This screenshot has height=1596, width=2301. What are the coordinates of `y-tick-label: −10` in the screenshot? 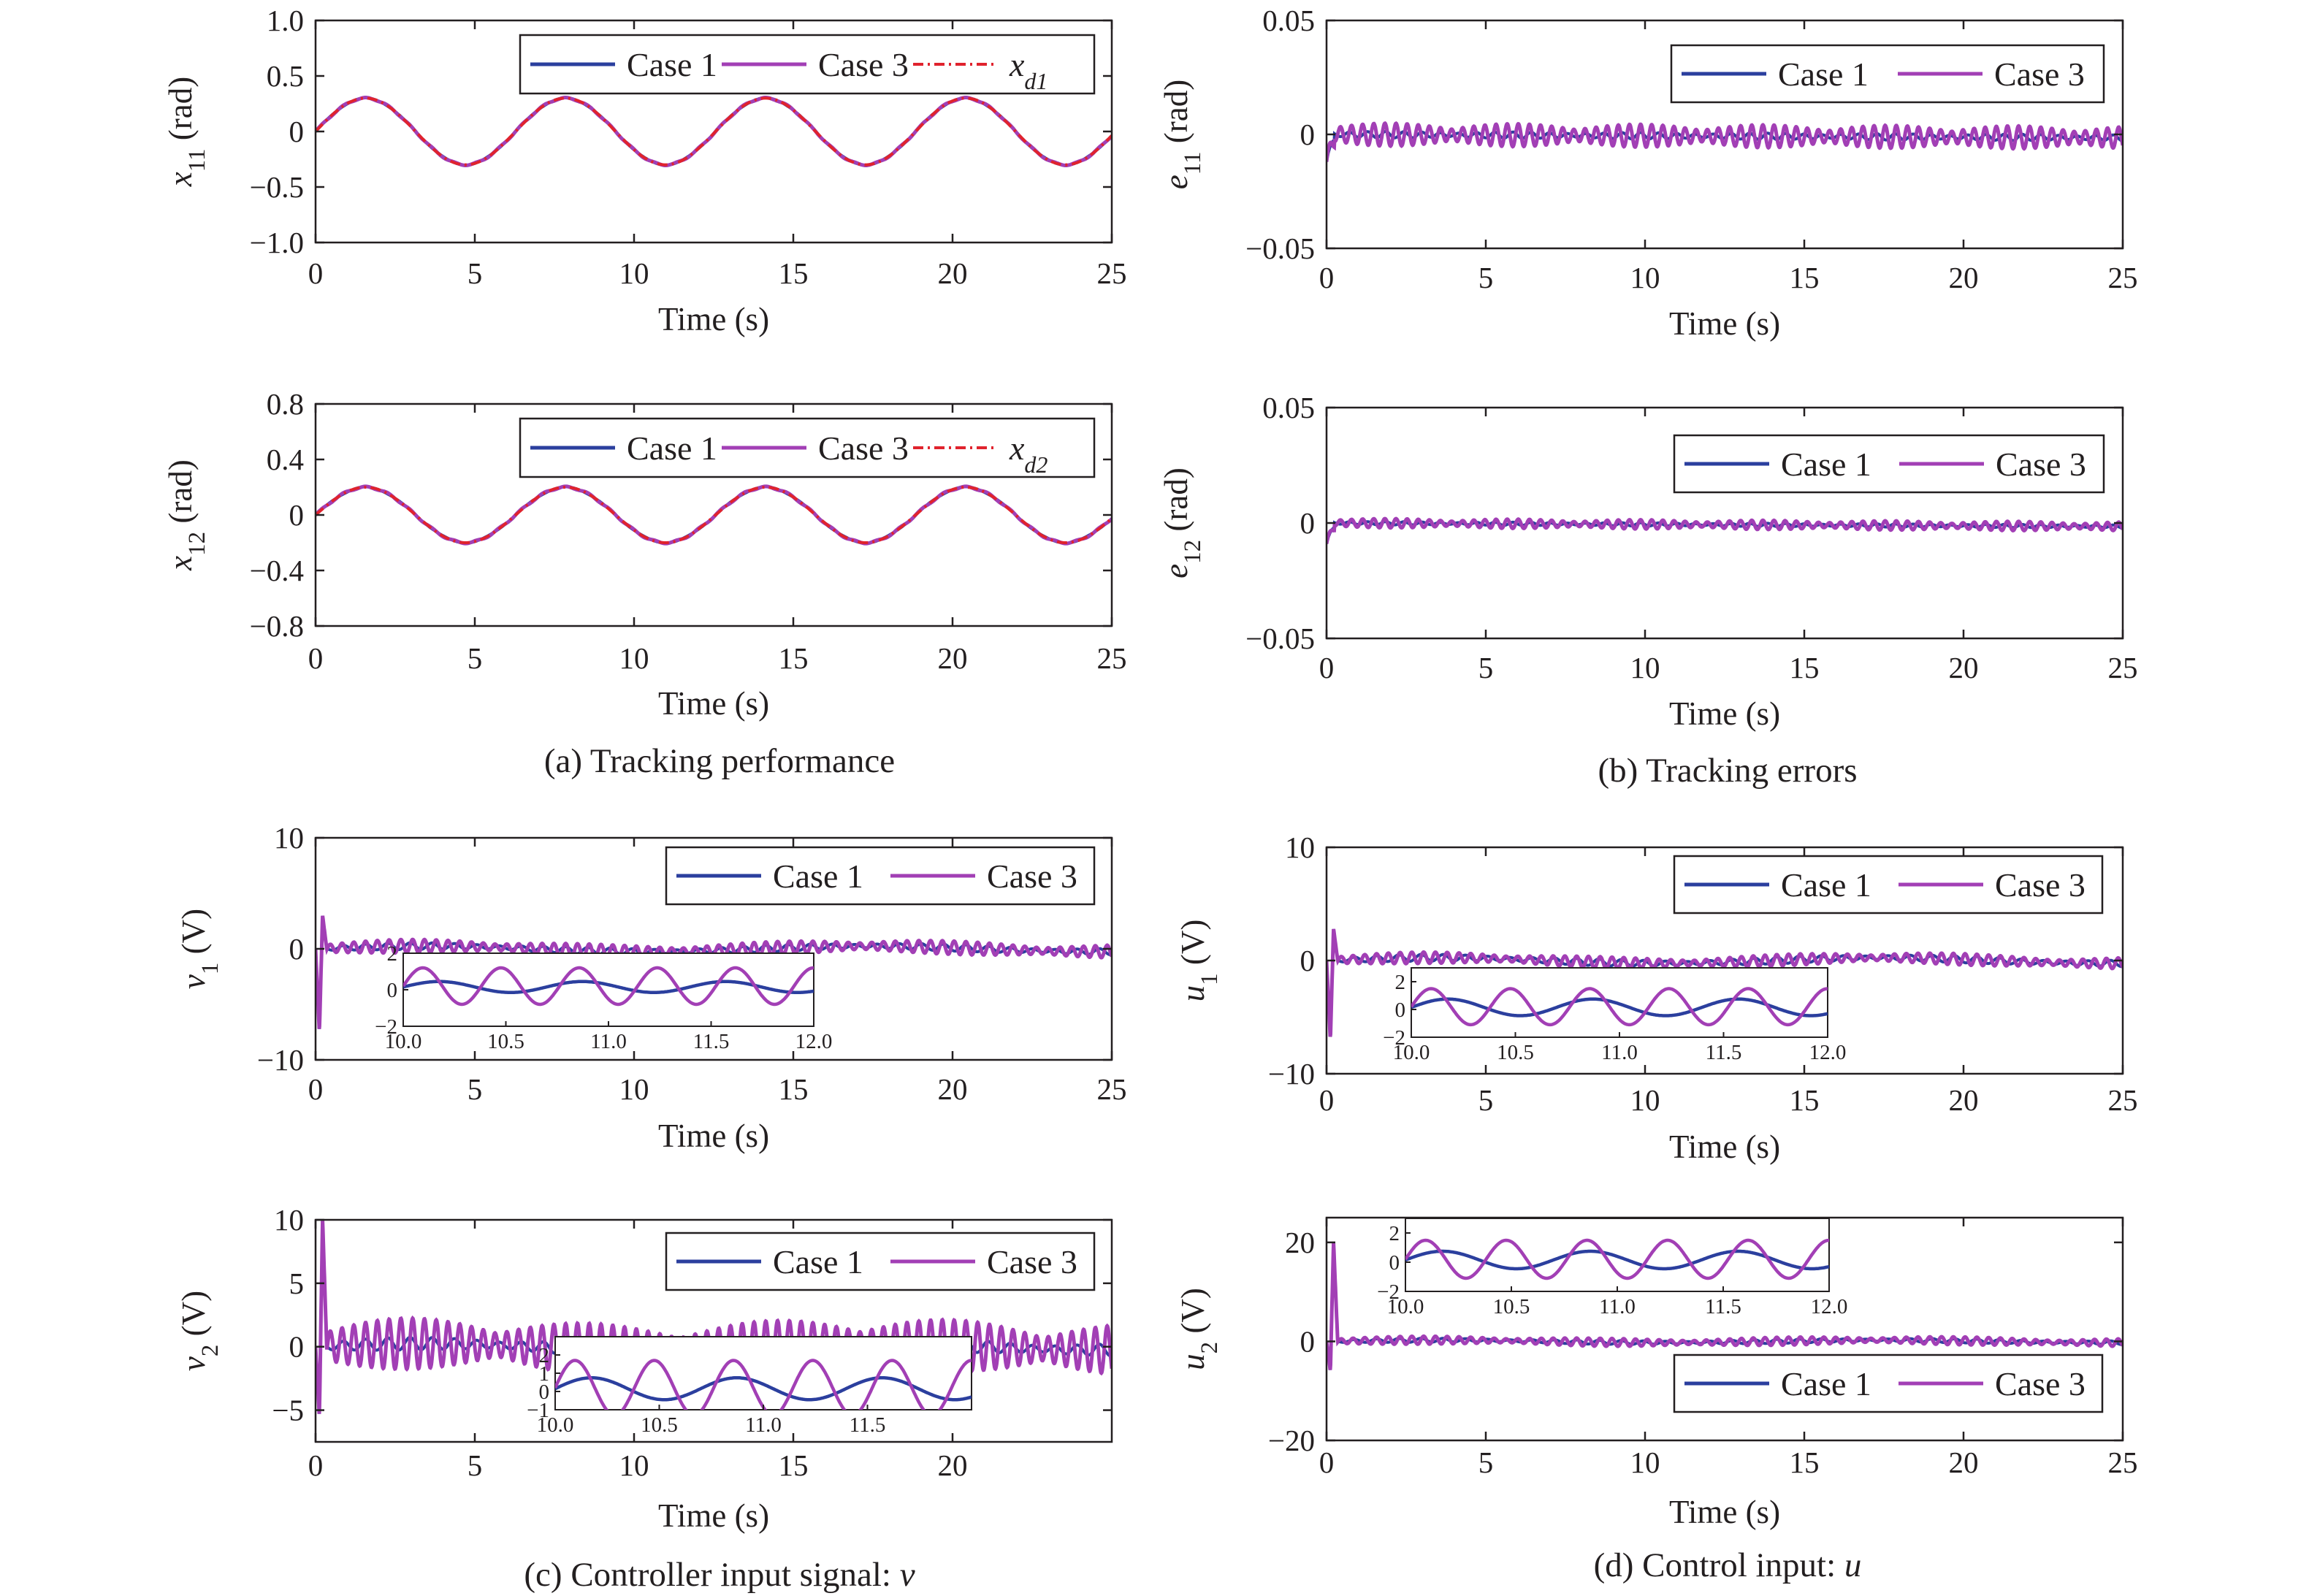 It's located at (281, 1060).